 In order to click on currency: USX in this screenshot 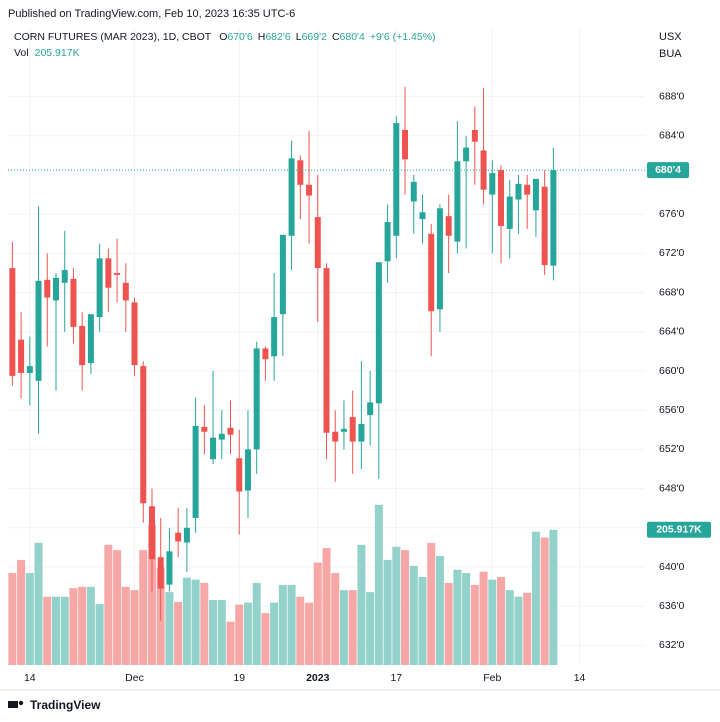, I will do `click(670, 37)`.